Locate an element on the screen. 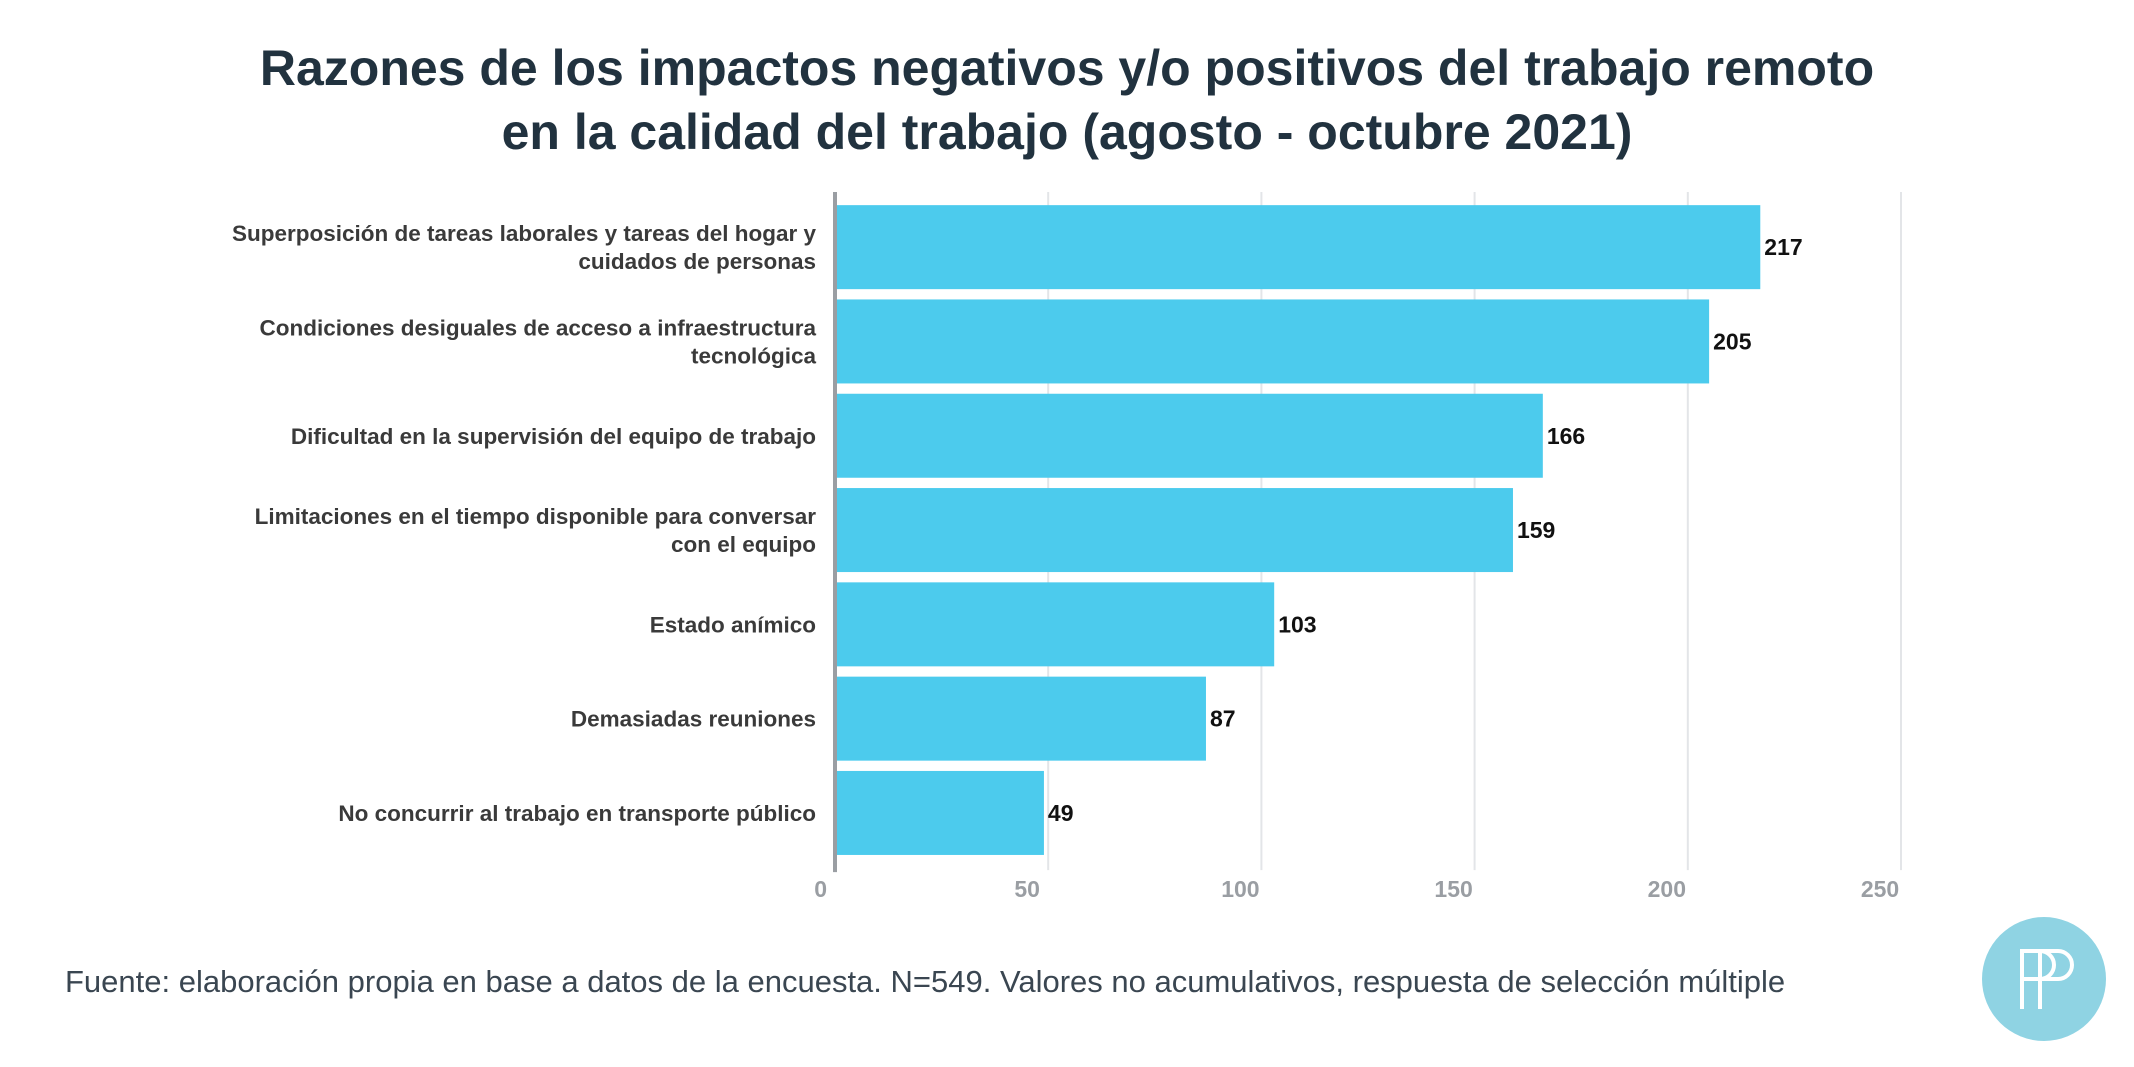  bar-value-label: 205 is located at coordinates (1732, 341).